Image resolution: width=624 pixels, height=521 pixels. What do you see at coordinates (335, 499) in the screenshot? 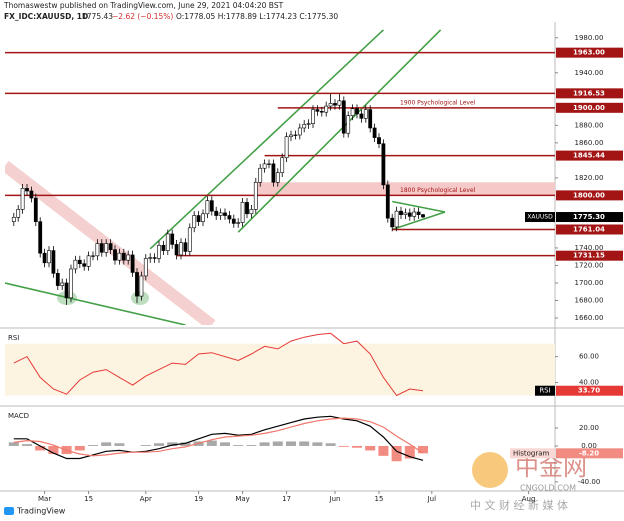
I see `x-tick-label: Jun` at bounding box center [335, 499].